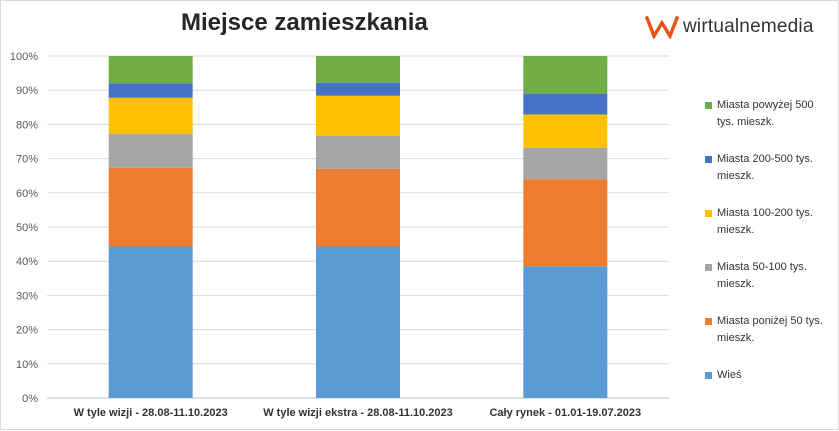 The height and width of the screenshot is (431, 839). Describe the element at coordinates (27, 91) in the screenshot. I see `y-tick-label: 90%` at that location.